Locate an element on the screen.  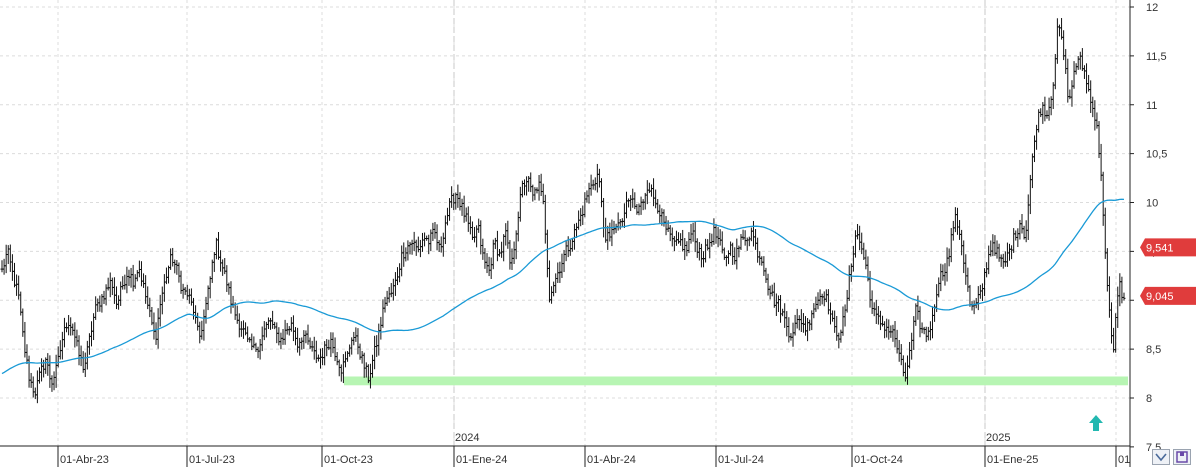
save-icon is located at coordinates (1182, 457).